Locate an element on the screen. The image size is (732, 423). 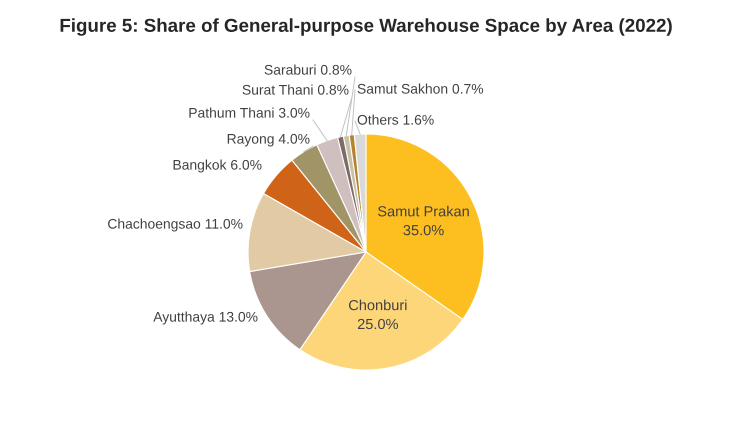
slice-label: Samut Sakhon 0.7% is located at coordinates (421, 89).